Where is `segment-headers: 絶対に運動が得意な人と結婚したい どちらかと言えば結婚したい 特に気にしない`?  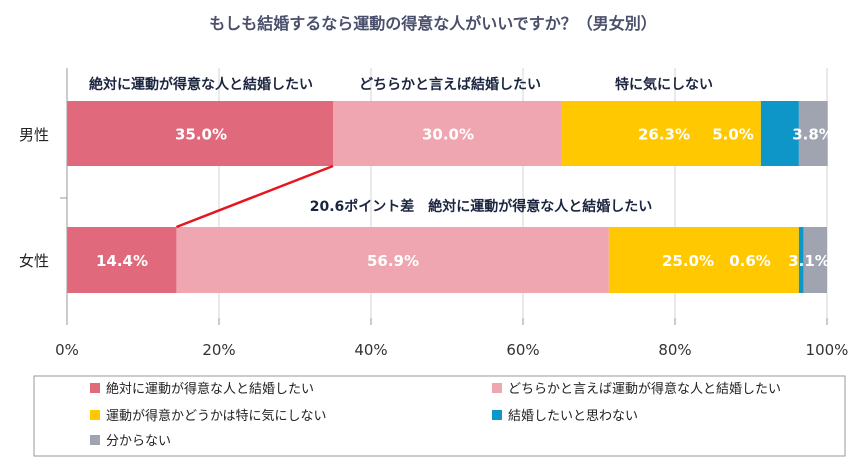
segment-headers: 絶対に運動が得意な人と結婚したい どちらかと言えば結婚したい 特に気にしない is located at coordinates (401, 84).